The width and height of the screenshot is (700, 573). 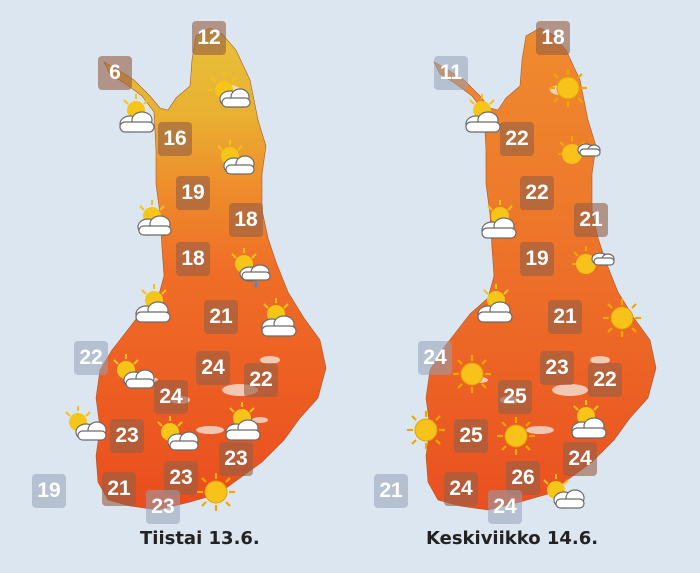 I want to click on rain-showers-icon, so click(x=251, y=268).